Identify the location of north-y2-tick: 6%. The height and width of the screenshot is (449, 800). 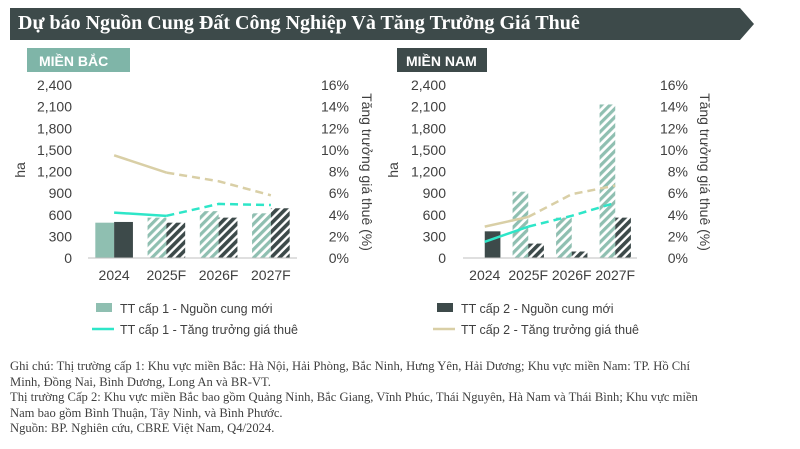
(339, 193).